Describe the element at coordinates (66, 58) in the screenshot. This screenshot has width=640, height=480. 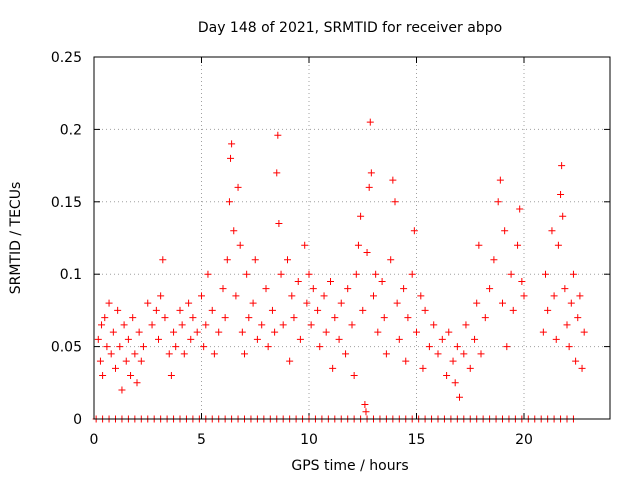
I see `y-tick-label: 0.25` at that location.